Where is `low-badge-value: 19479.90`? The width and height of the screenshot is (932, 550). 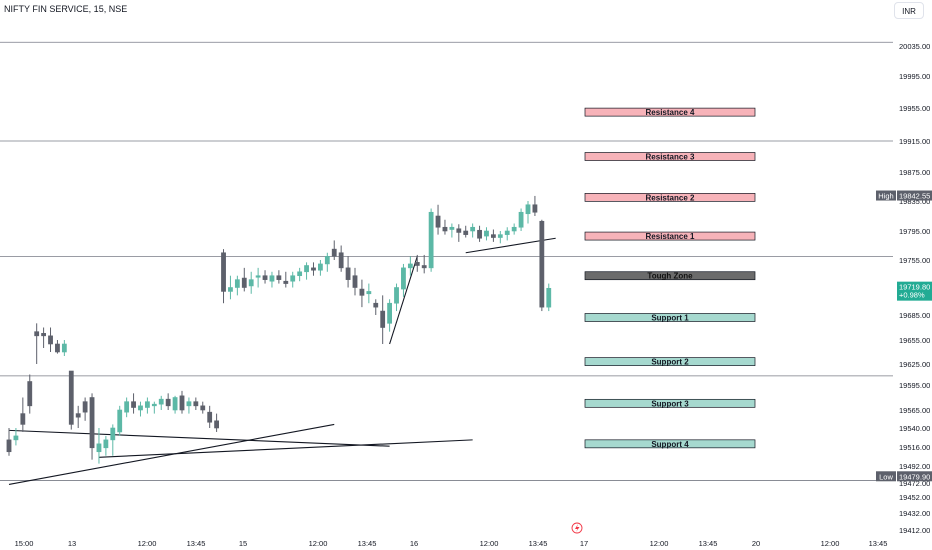
low-badge-value: 19479.90 is located at coordinates (914, 476).